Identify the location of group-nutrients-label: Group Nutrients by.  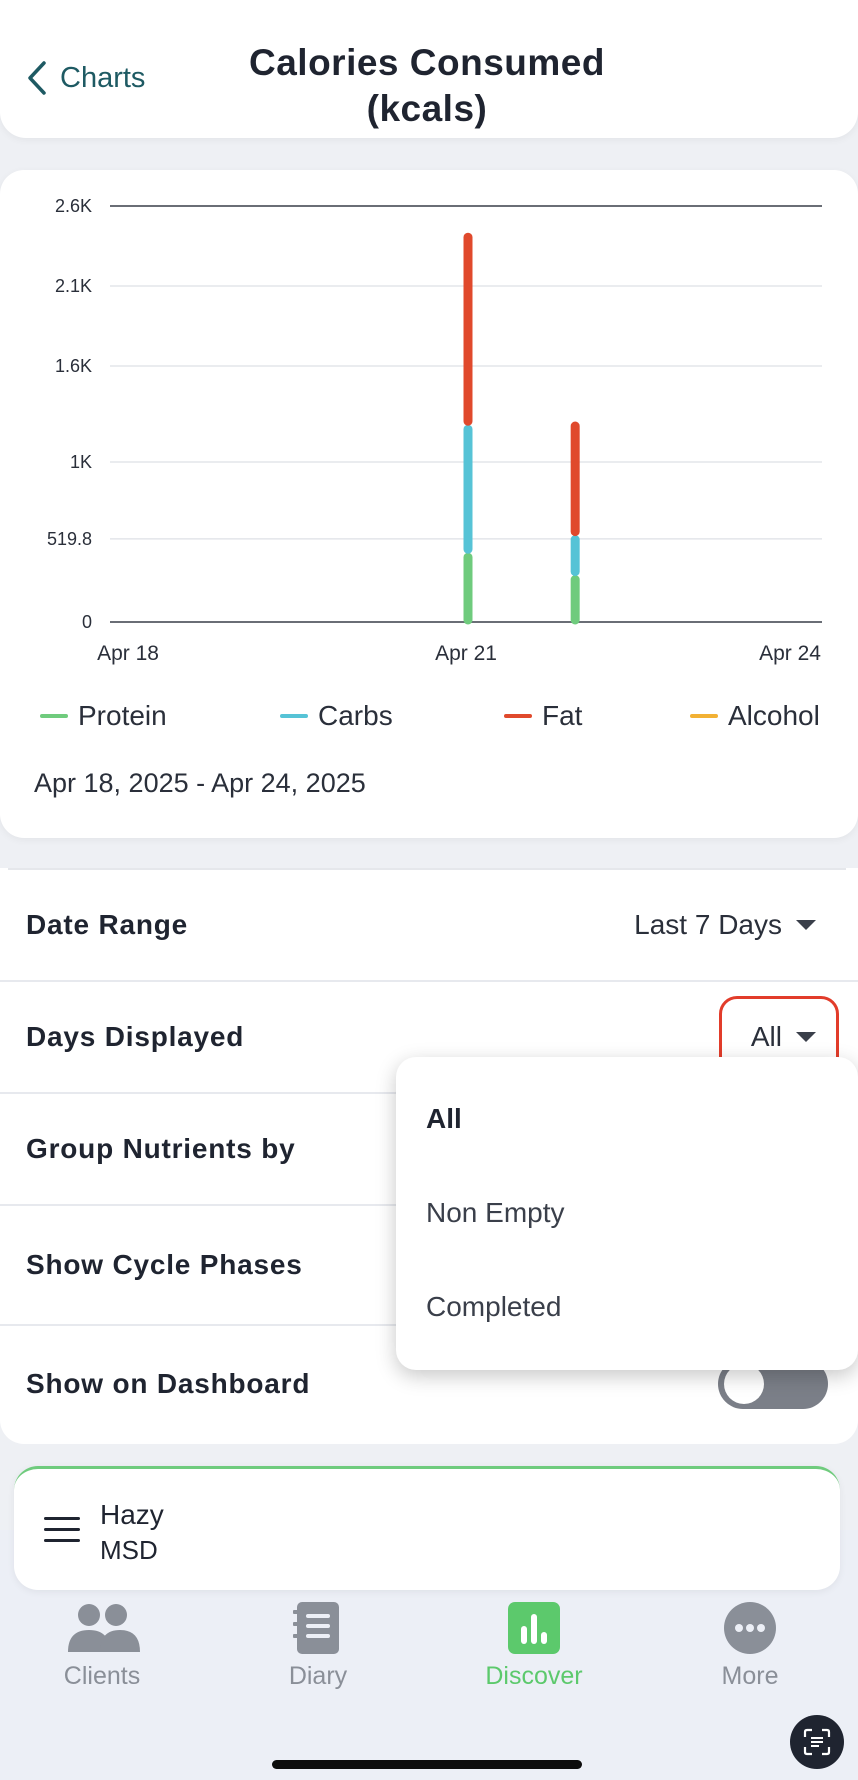
(161, 1148).